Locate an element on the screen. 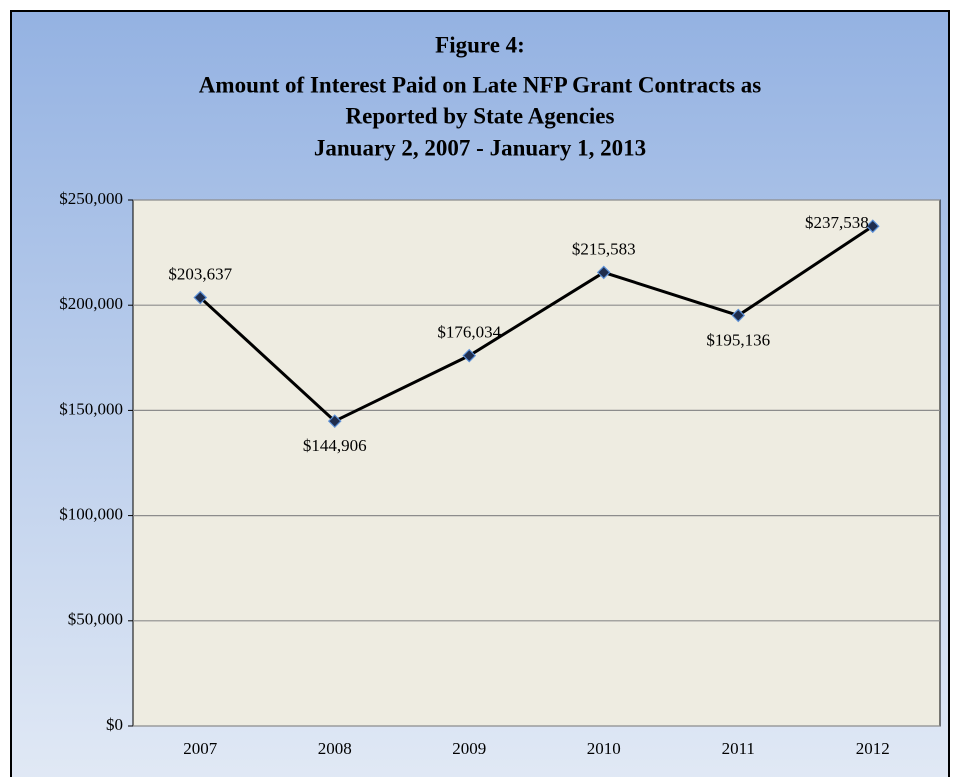 The image size is (961, 777). data-label: $215,583 is located at coordinates (604, 248).